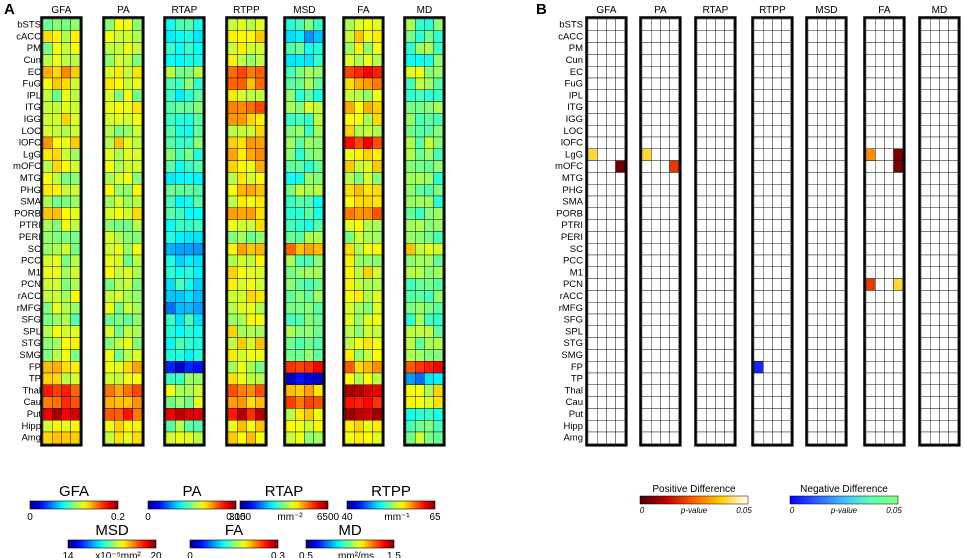 The height and width of the screenshot is (558, 964). Describe the element at coordinates (30, 190) in the screenshot. I see `row-label-a: PHG` at that location.